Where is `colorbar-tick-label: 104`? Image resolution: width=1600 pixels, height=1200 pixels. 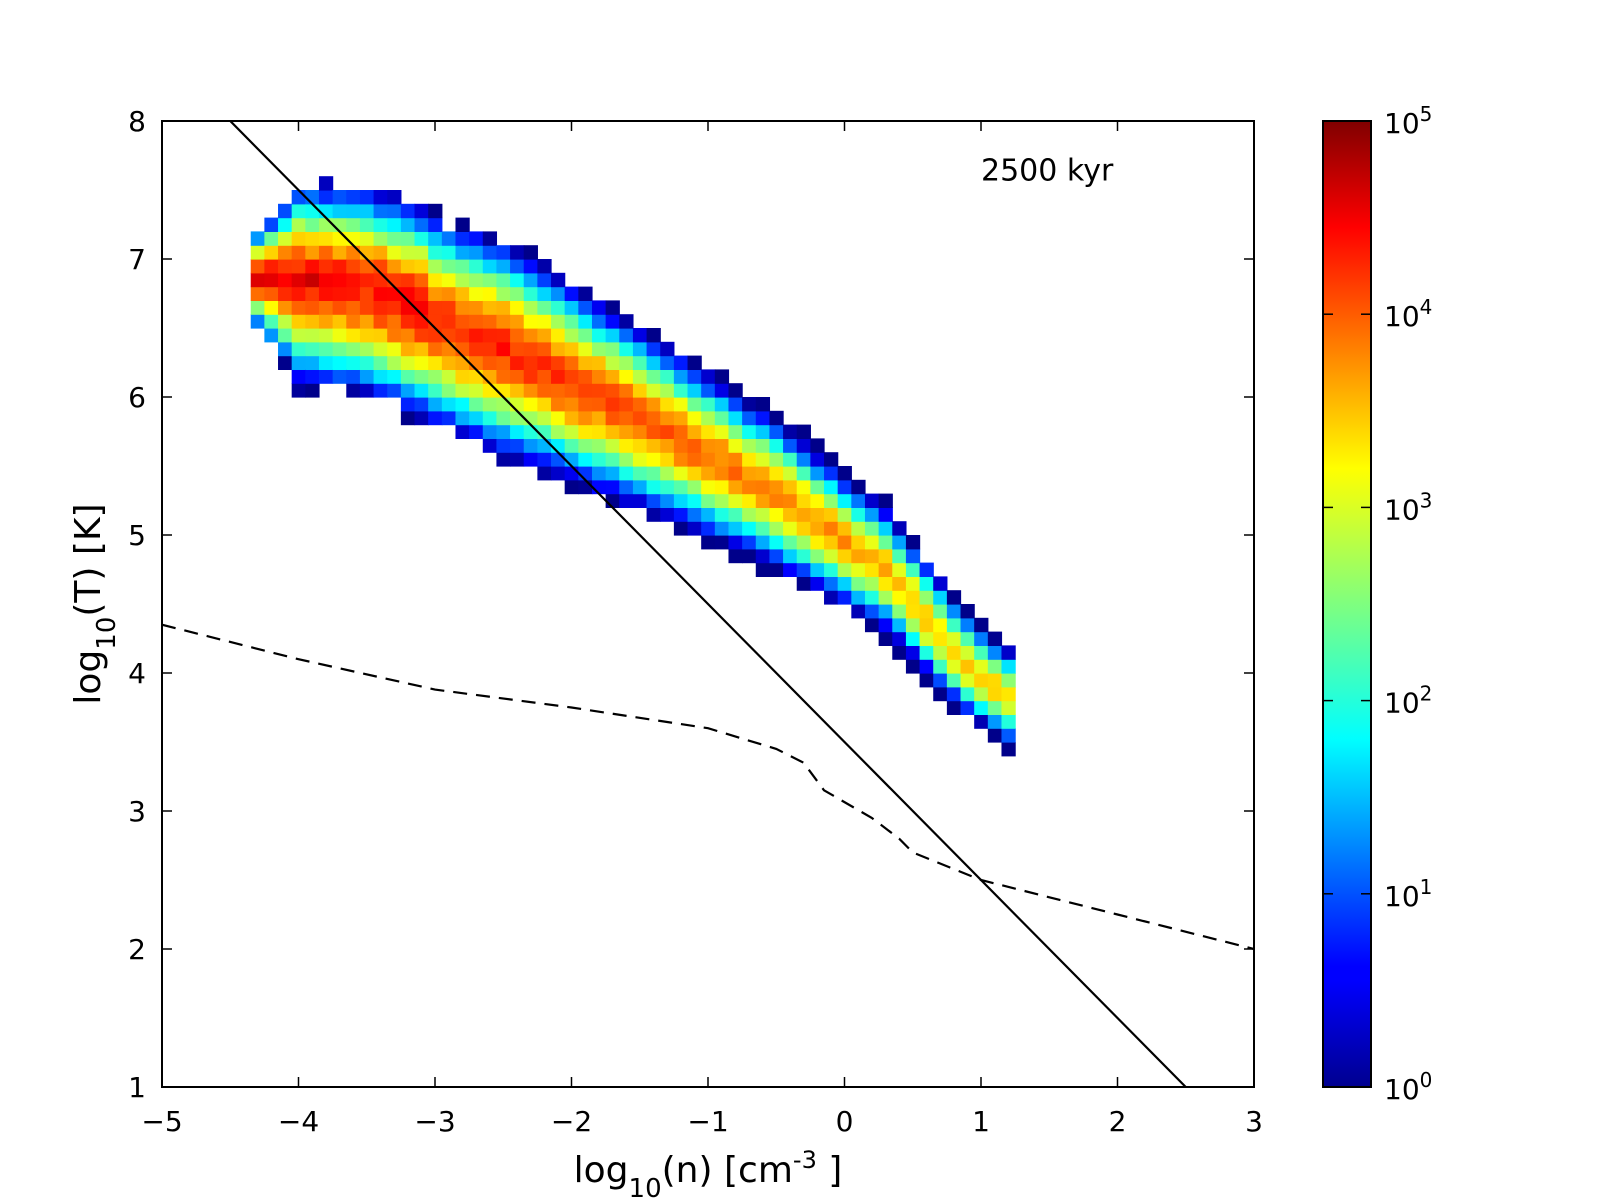
colorbar-tick-label: 104 is located at coordinates (1408, 314).